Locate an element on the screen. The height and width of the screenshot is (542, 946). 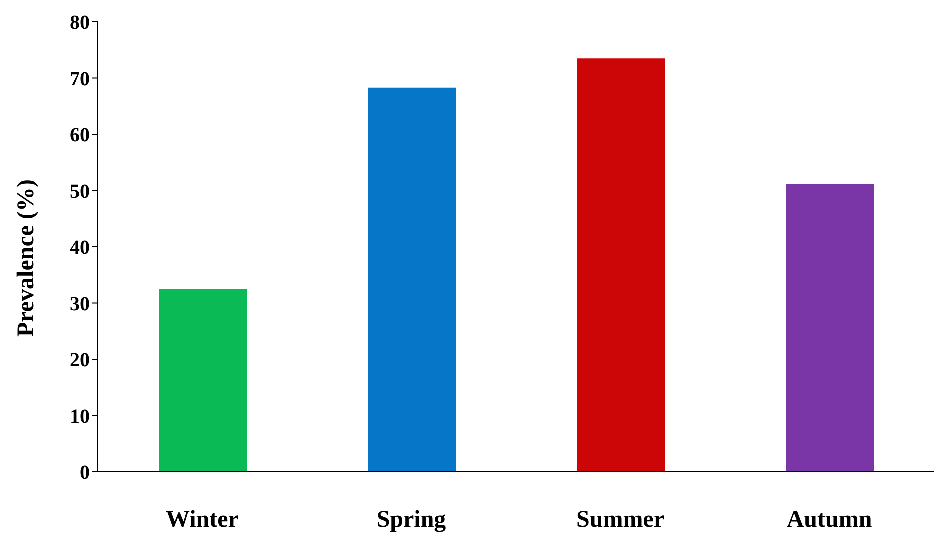
y-tick-label: 10 is located at coordinates (80, 417).